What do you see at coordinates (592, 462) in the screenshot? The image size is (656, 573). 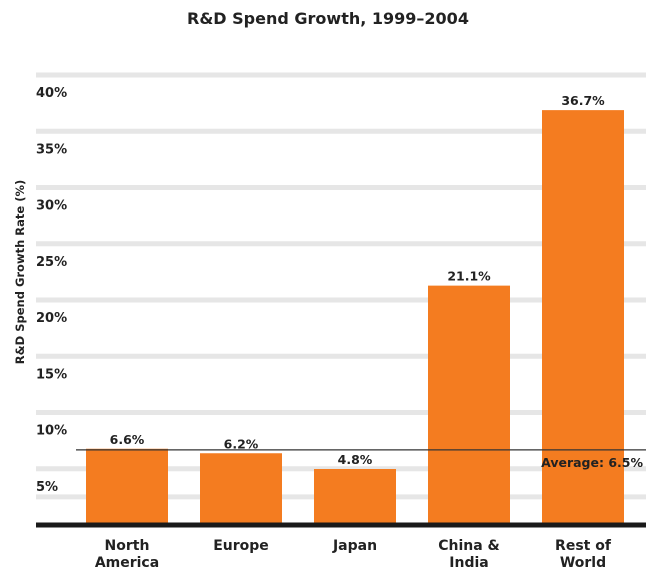 I see `average-label: Average: 6.5%` at bounding box center [592, 462].